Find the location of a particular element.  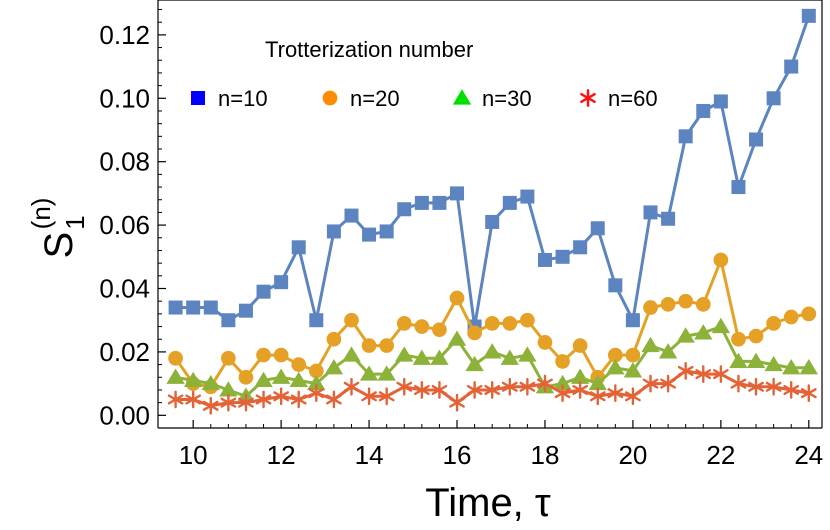

y-tick-label: 0.10 is located at coordinates (124, 98).